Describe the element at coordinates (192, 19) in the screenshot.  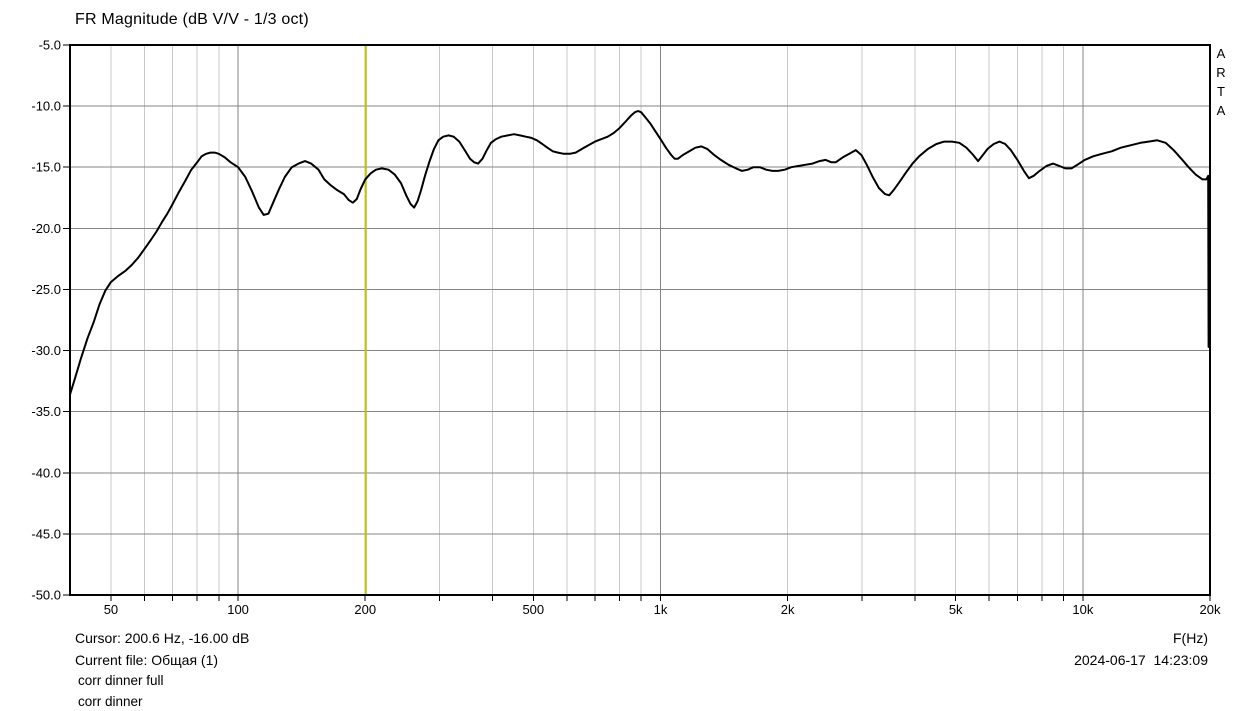
I see `chart-title: FR Magnitude (dB V/V - 1/3 oct)` at that location.